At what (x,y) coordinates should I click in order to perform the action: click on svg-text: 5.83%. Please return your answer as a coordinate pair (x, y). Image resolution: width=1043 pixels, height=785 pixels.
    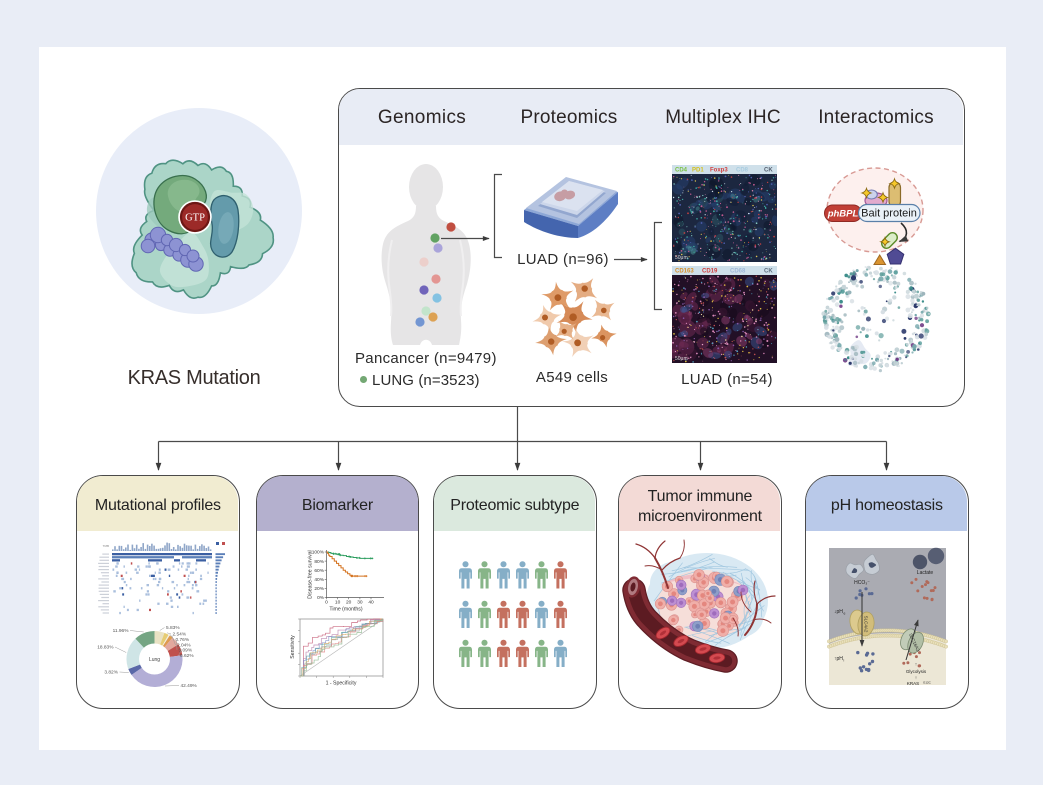
    Looking at the image, I should click on (173, 628).